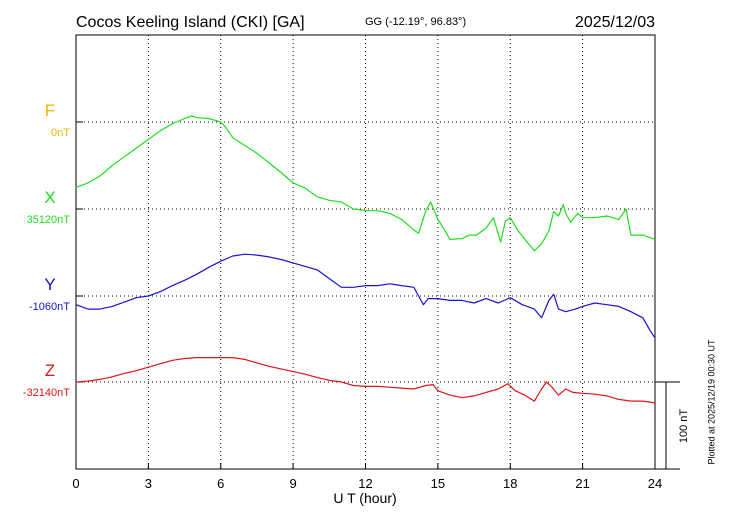  Describe the element at coordinates (711, 402) in the screenshot. I see `plotted-timestamp: Plotted at 2025/12/19 00:30 UT` at that location.